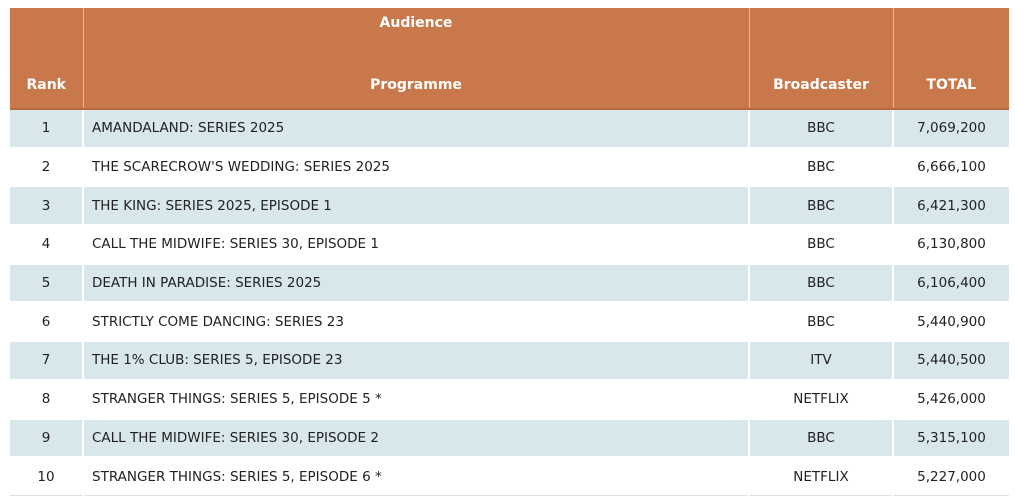  Describe the element at coordinates (950, 206) in the screenshot. I see `total-cell: 6,421,300` at that location.